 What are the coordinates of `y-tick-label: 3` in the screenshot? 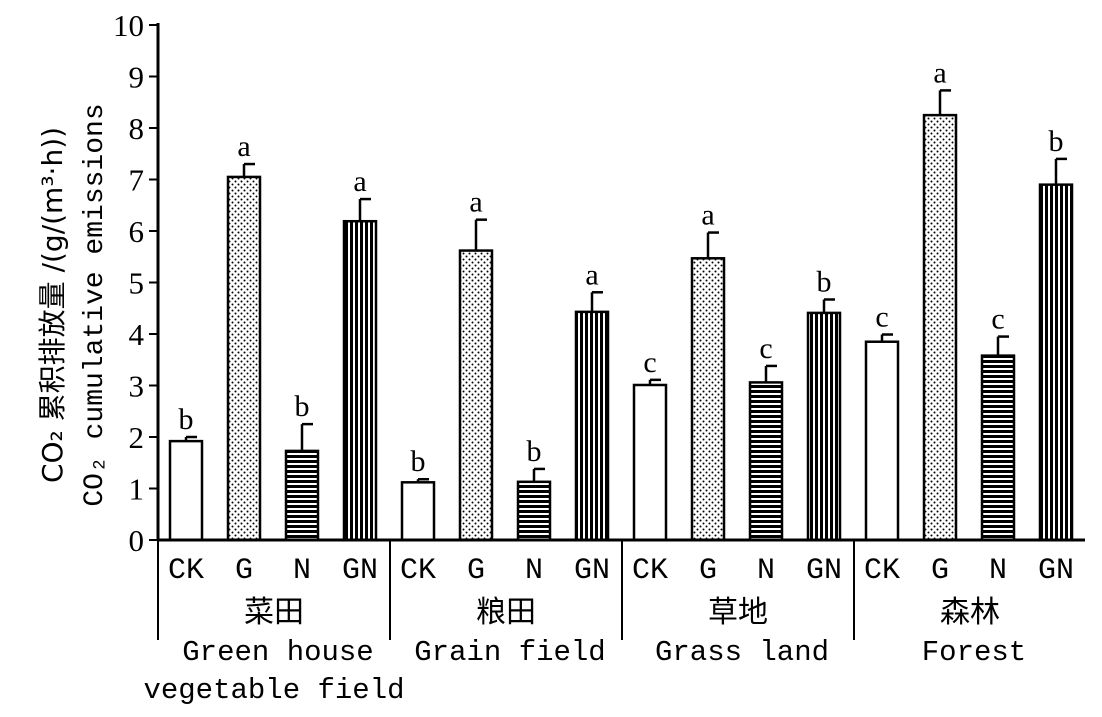 It's located at (137, 386).